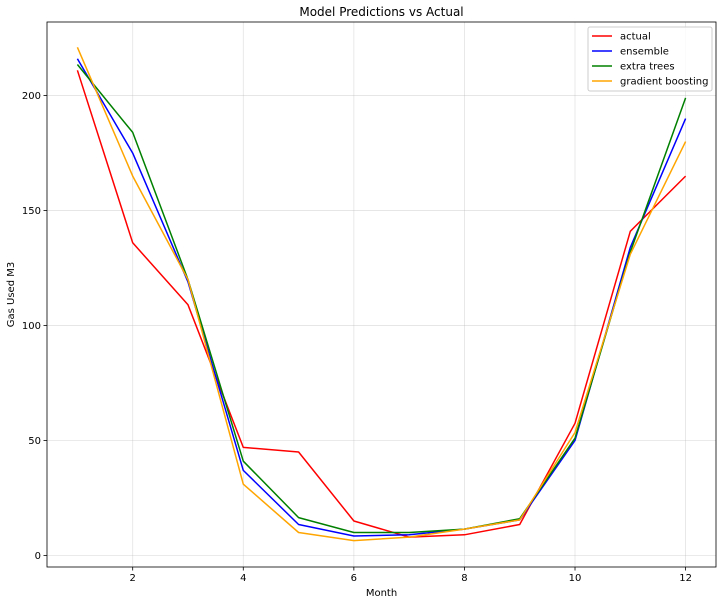  Describe the element at coordinates (647, 67) in the screenshot. I see `legend-label: extra trees` at that location.